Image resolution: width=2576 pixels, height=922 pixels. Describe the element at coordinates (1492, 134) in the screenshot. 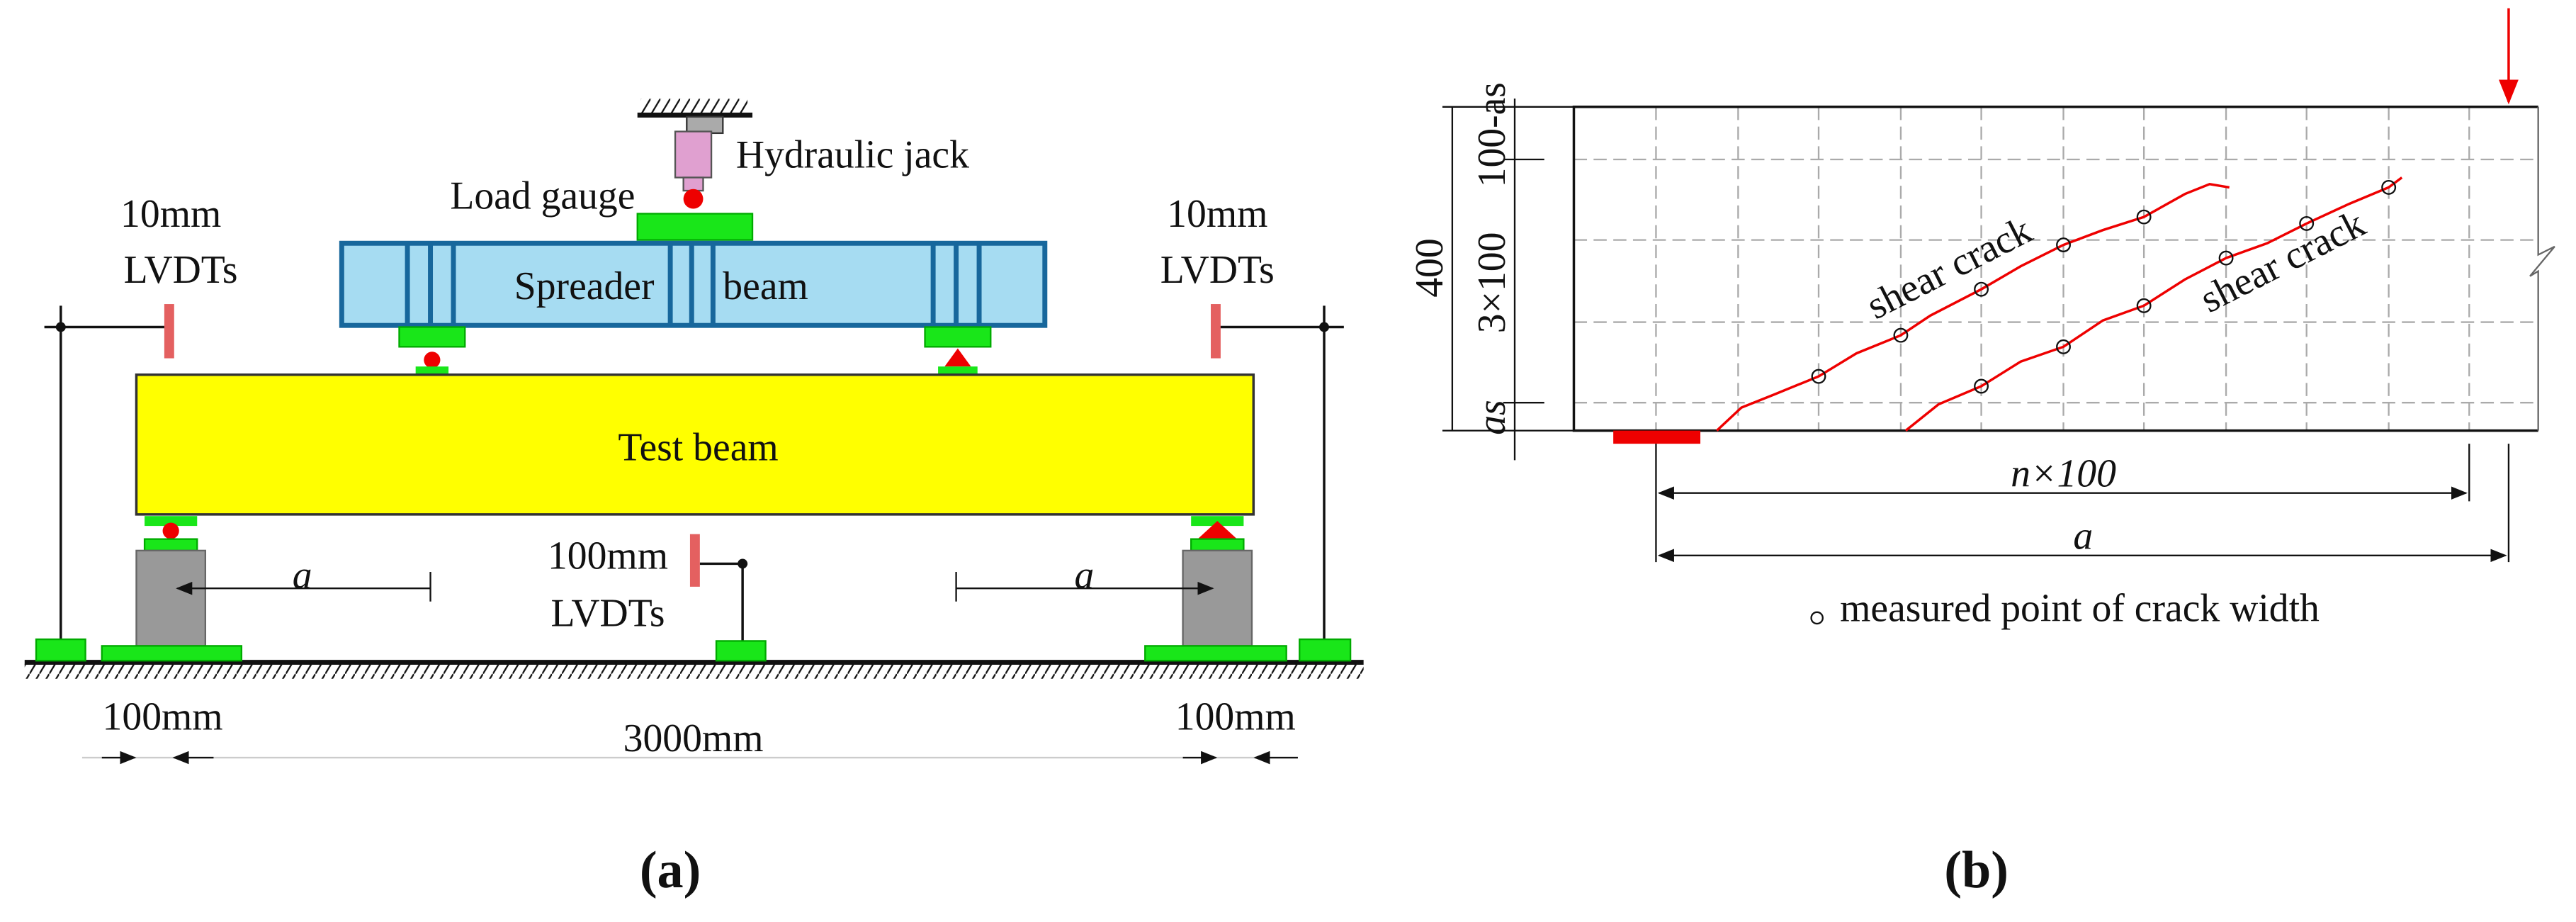

I see `label: 100-as` at that location.